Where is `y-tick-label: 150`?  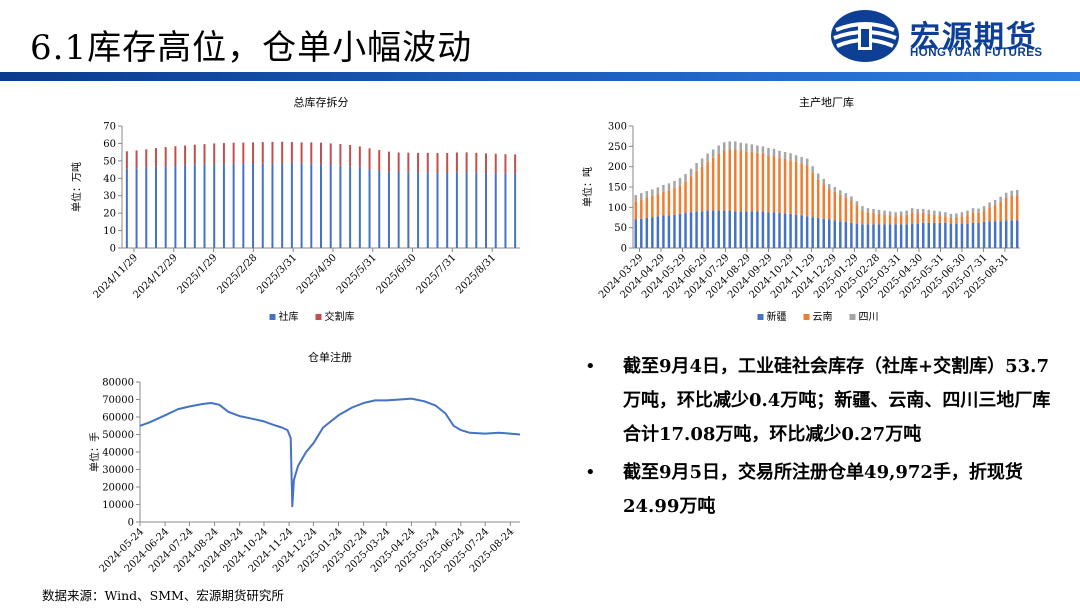 y-tick-label: 150 is located at coordinates (617, 188).